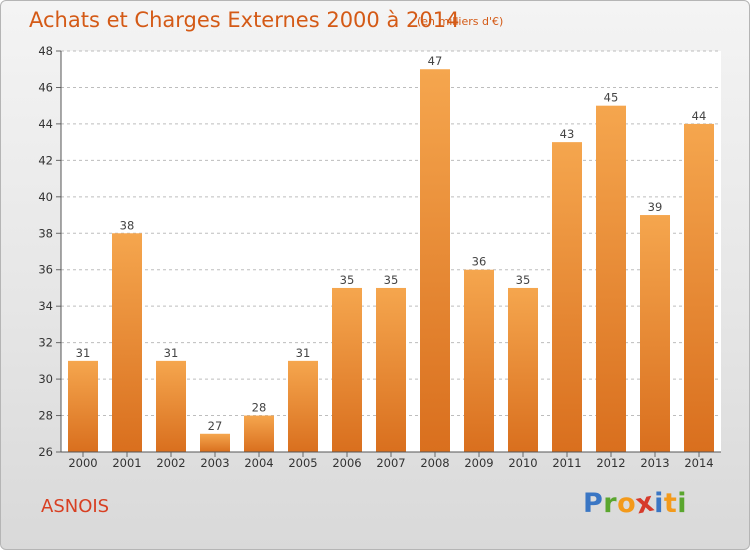 The height and width of the screenshot is (550, 750). What do you see at coordinates (45, 87) in the screenshot?
I see `y-tick-label: 46` at bounding box center [45, 87].